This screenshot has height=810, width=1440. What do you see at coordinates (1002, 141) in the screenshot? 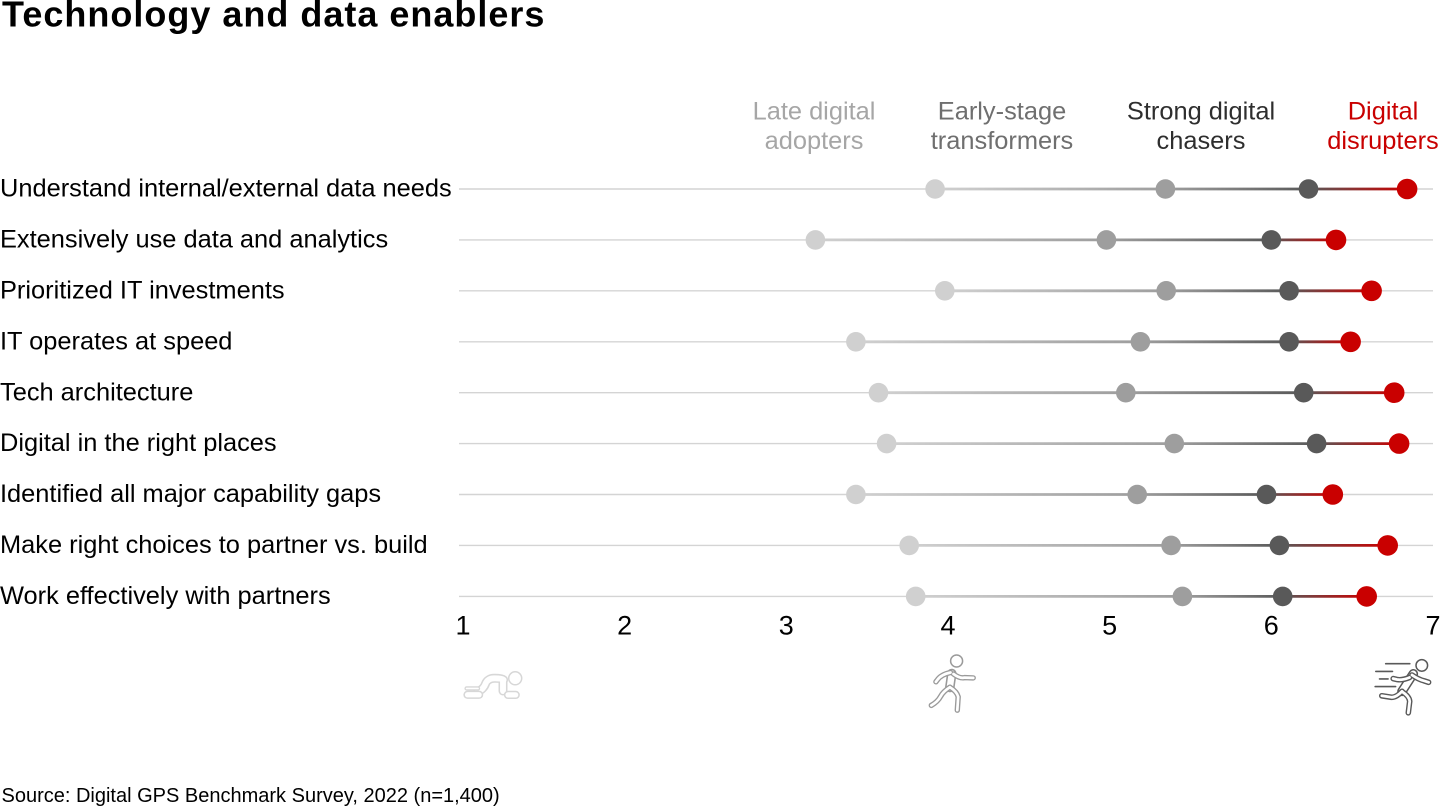
I see `svg-text: transformers` at bounding box center [1002, 141].